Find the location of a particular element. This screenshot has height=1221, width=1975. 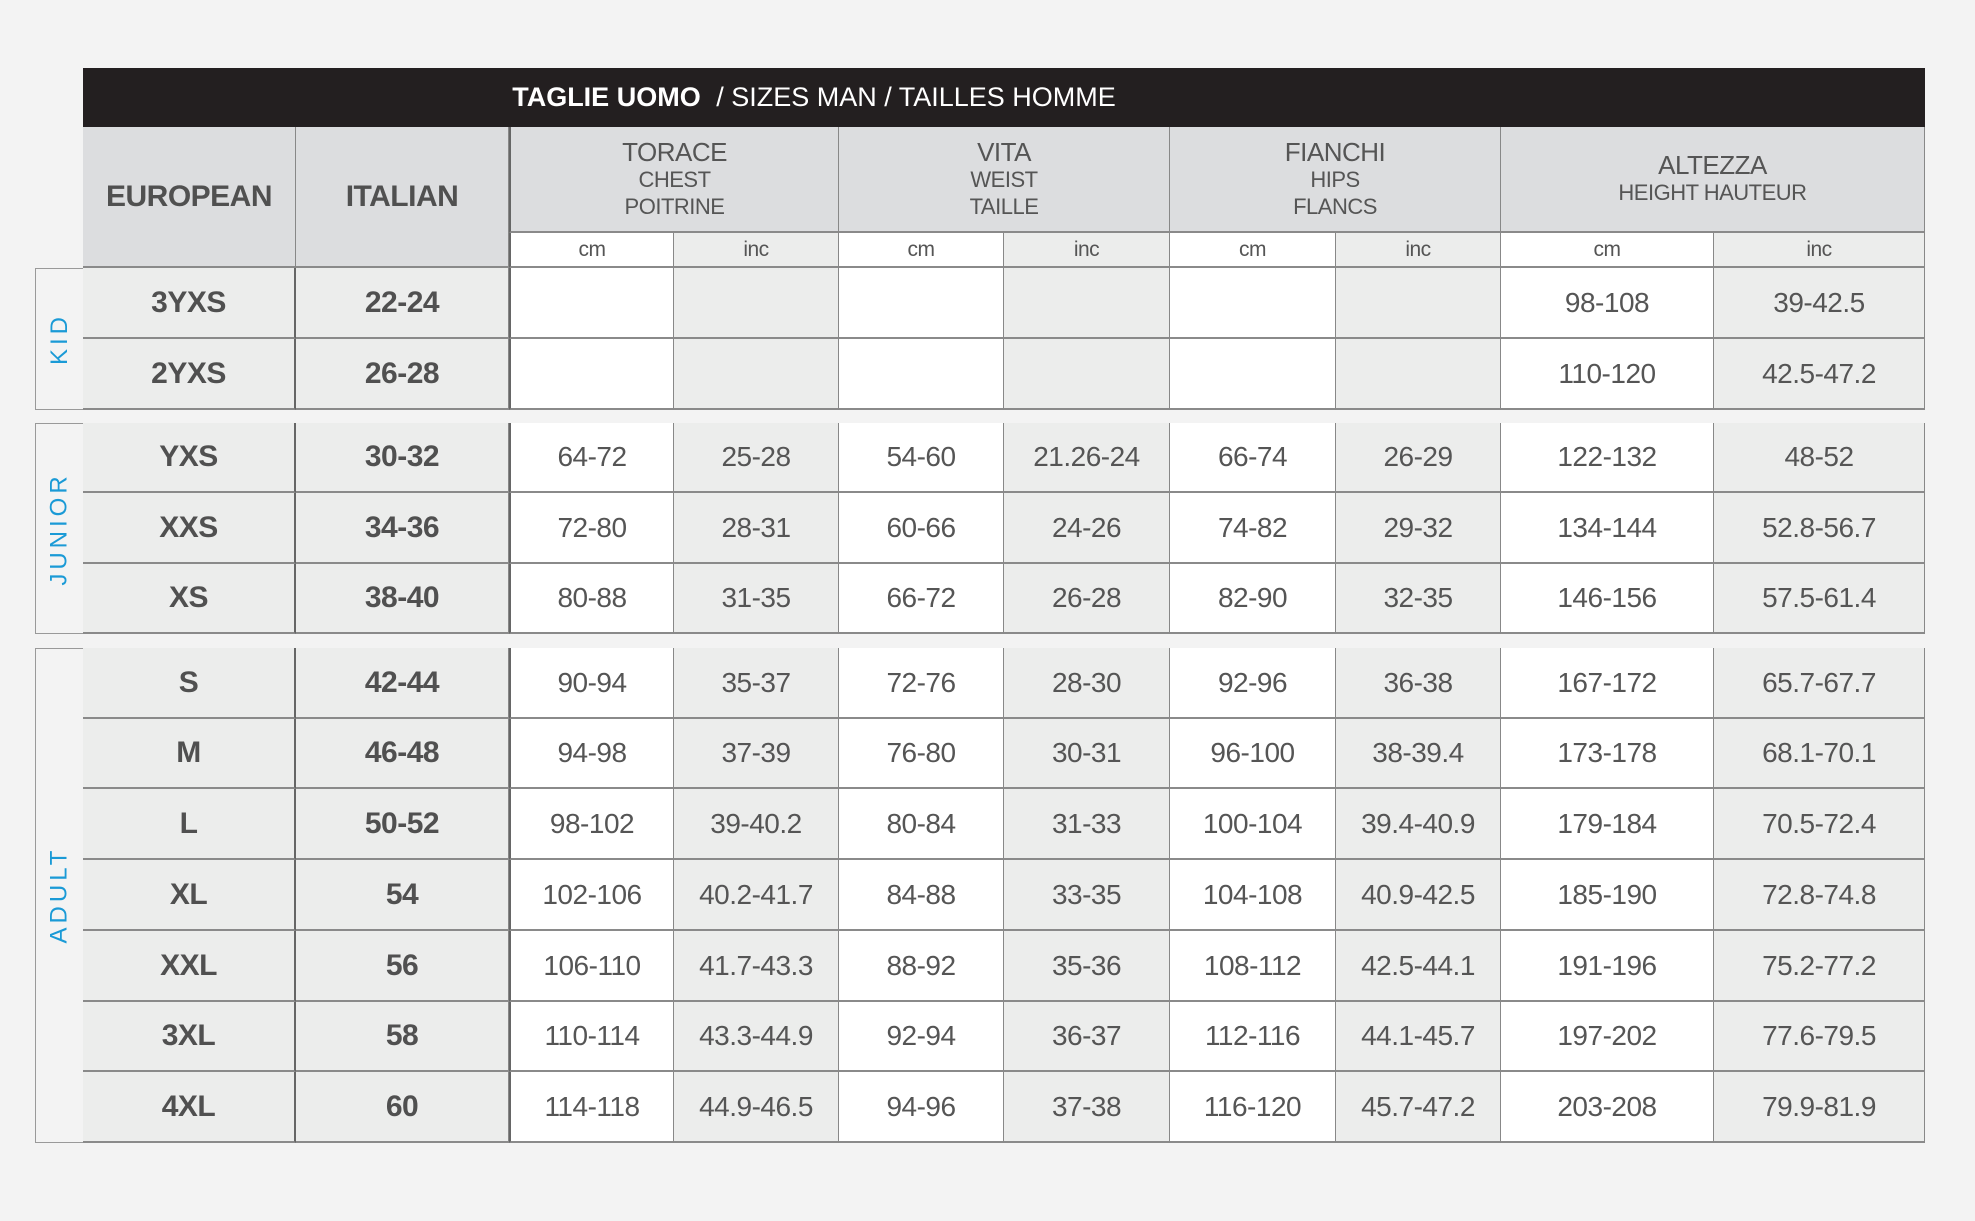

european-size: S is located at coordinates (189, 683).